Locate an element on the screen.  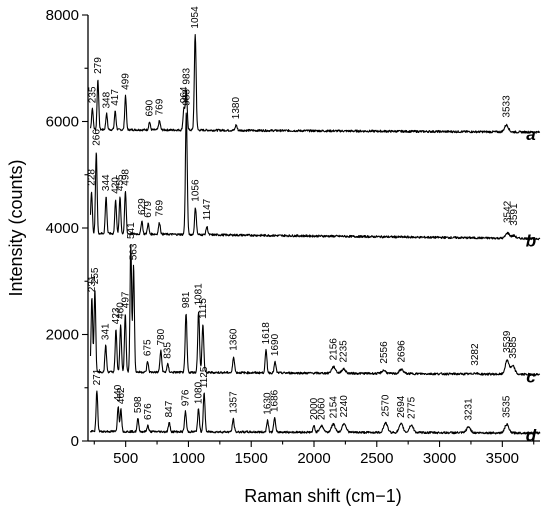
y-tick-label: 2000 is located at coordinates (62, 335).